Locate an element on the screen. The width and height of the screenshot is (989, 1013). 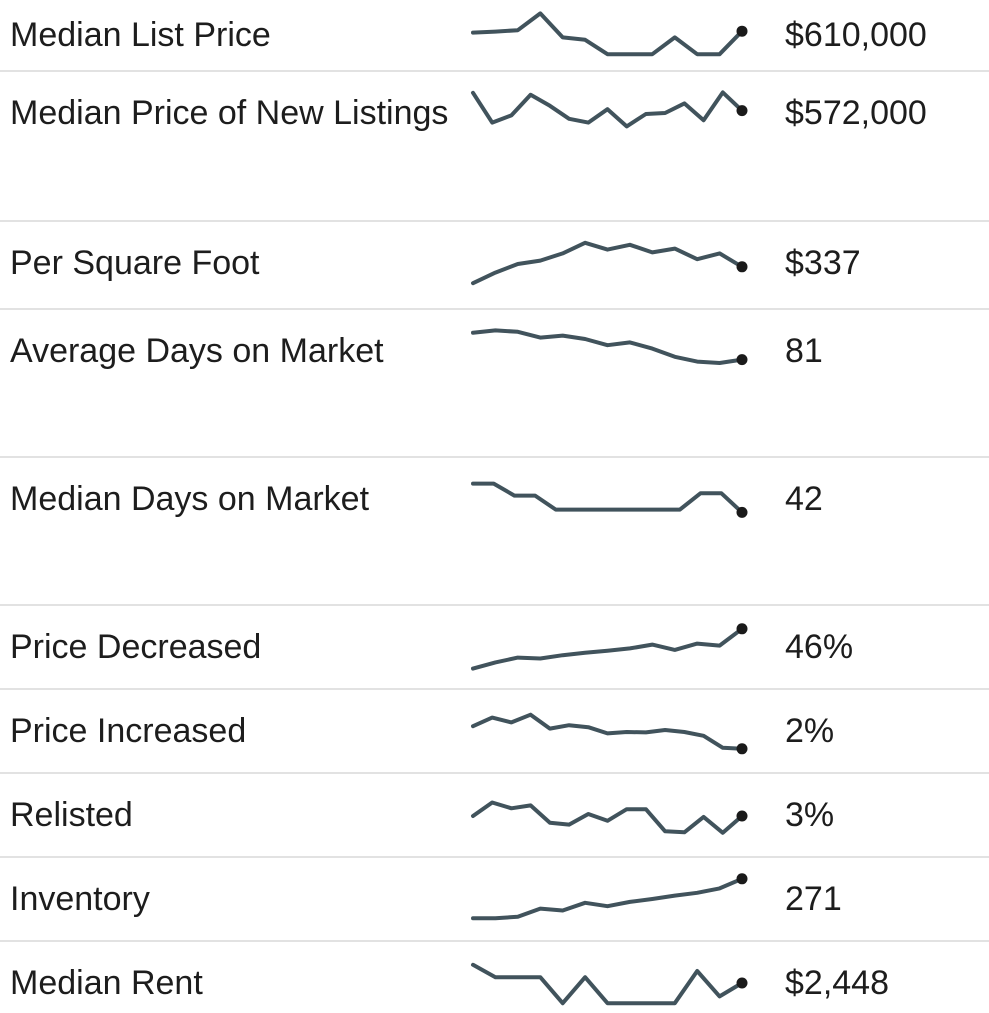
metric-row-per-square-foot: Per Square Foot $337 is located at coordinates (494, 266).